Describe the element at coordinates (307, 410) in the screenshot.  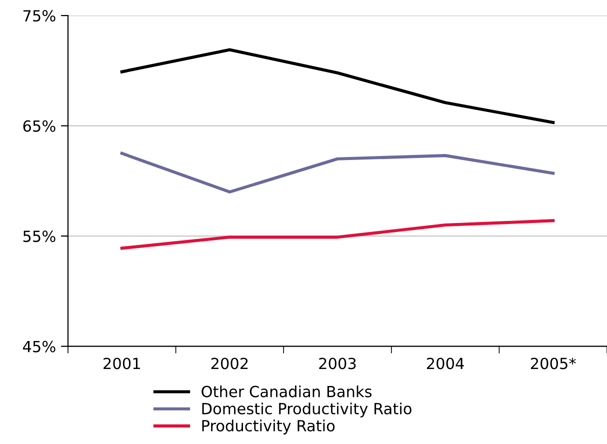
I see `legend-label: Domestic Productivity Ratio` at that location.